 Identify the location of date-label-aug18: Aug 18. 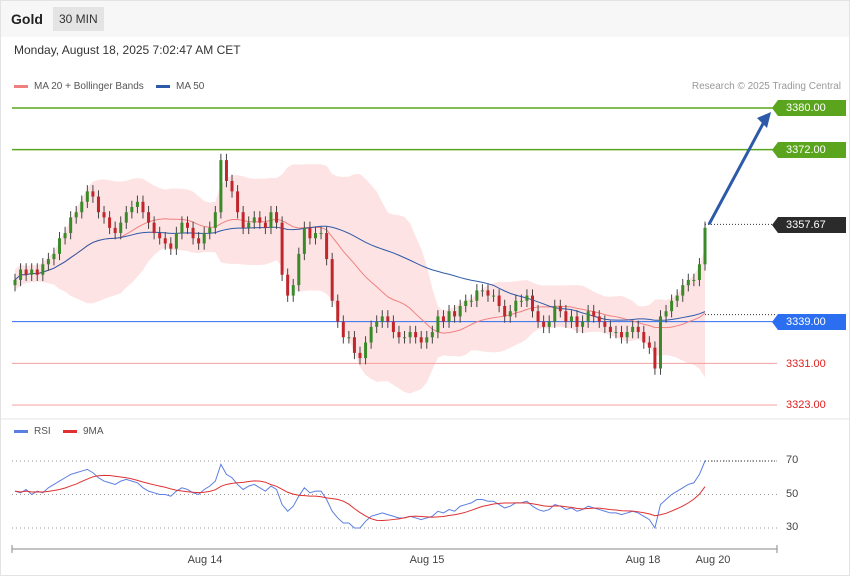
(643, 560).